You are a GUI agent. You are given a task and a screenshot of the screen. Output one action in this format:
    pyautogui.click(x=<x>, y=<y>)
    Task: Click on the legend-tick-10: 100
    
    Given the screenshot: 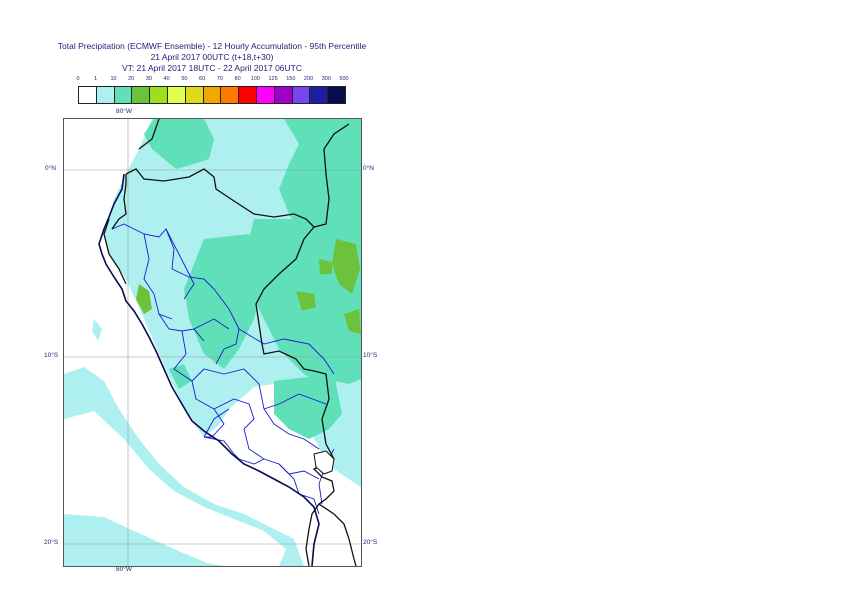 What is the action you would take?
    pyautogui.click(x=255, y=79)
    